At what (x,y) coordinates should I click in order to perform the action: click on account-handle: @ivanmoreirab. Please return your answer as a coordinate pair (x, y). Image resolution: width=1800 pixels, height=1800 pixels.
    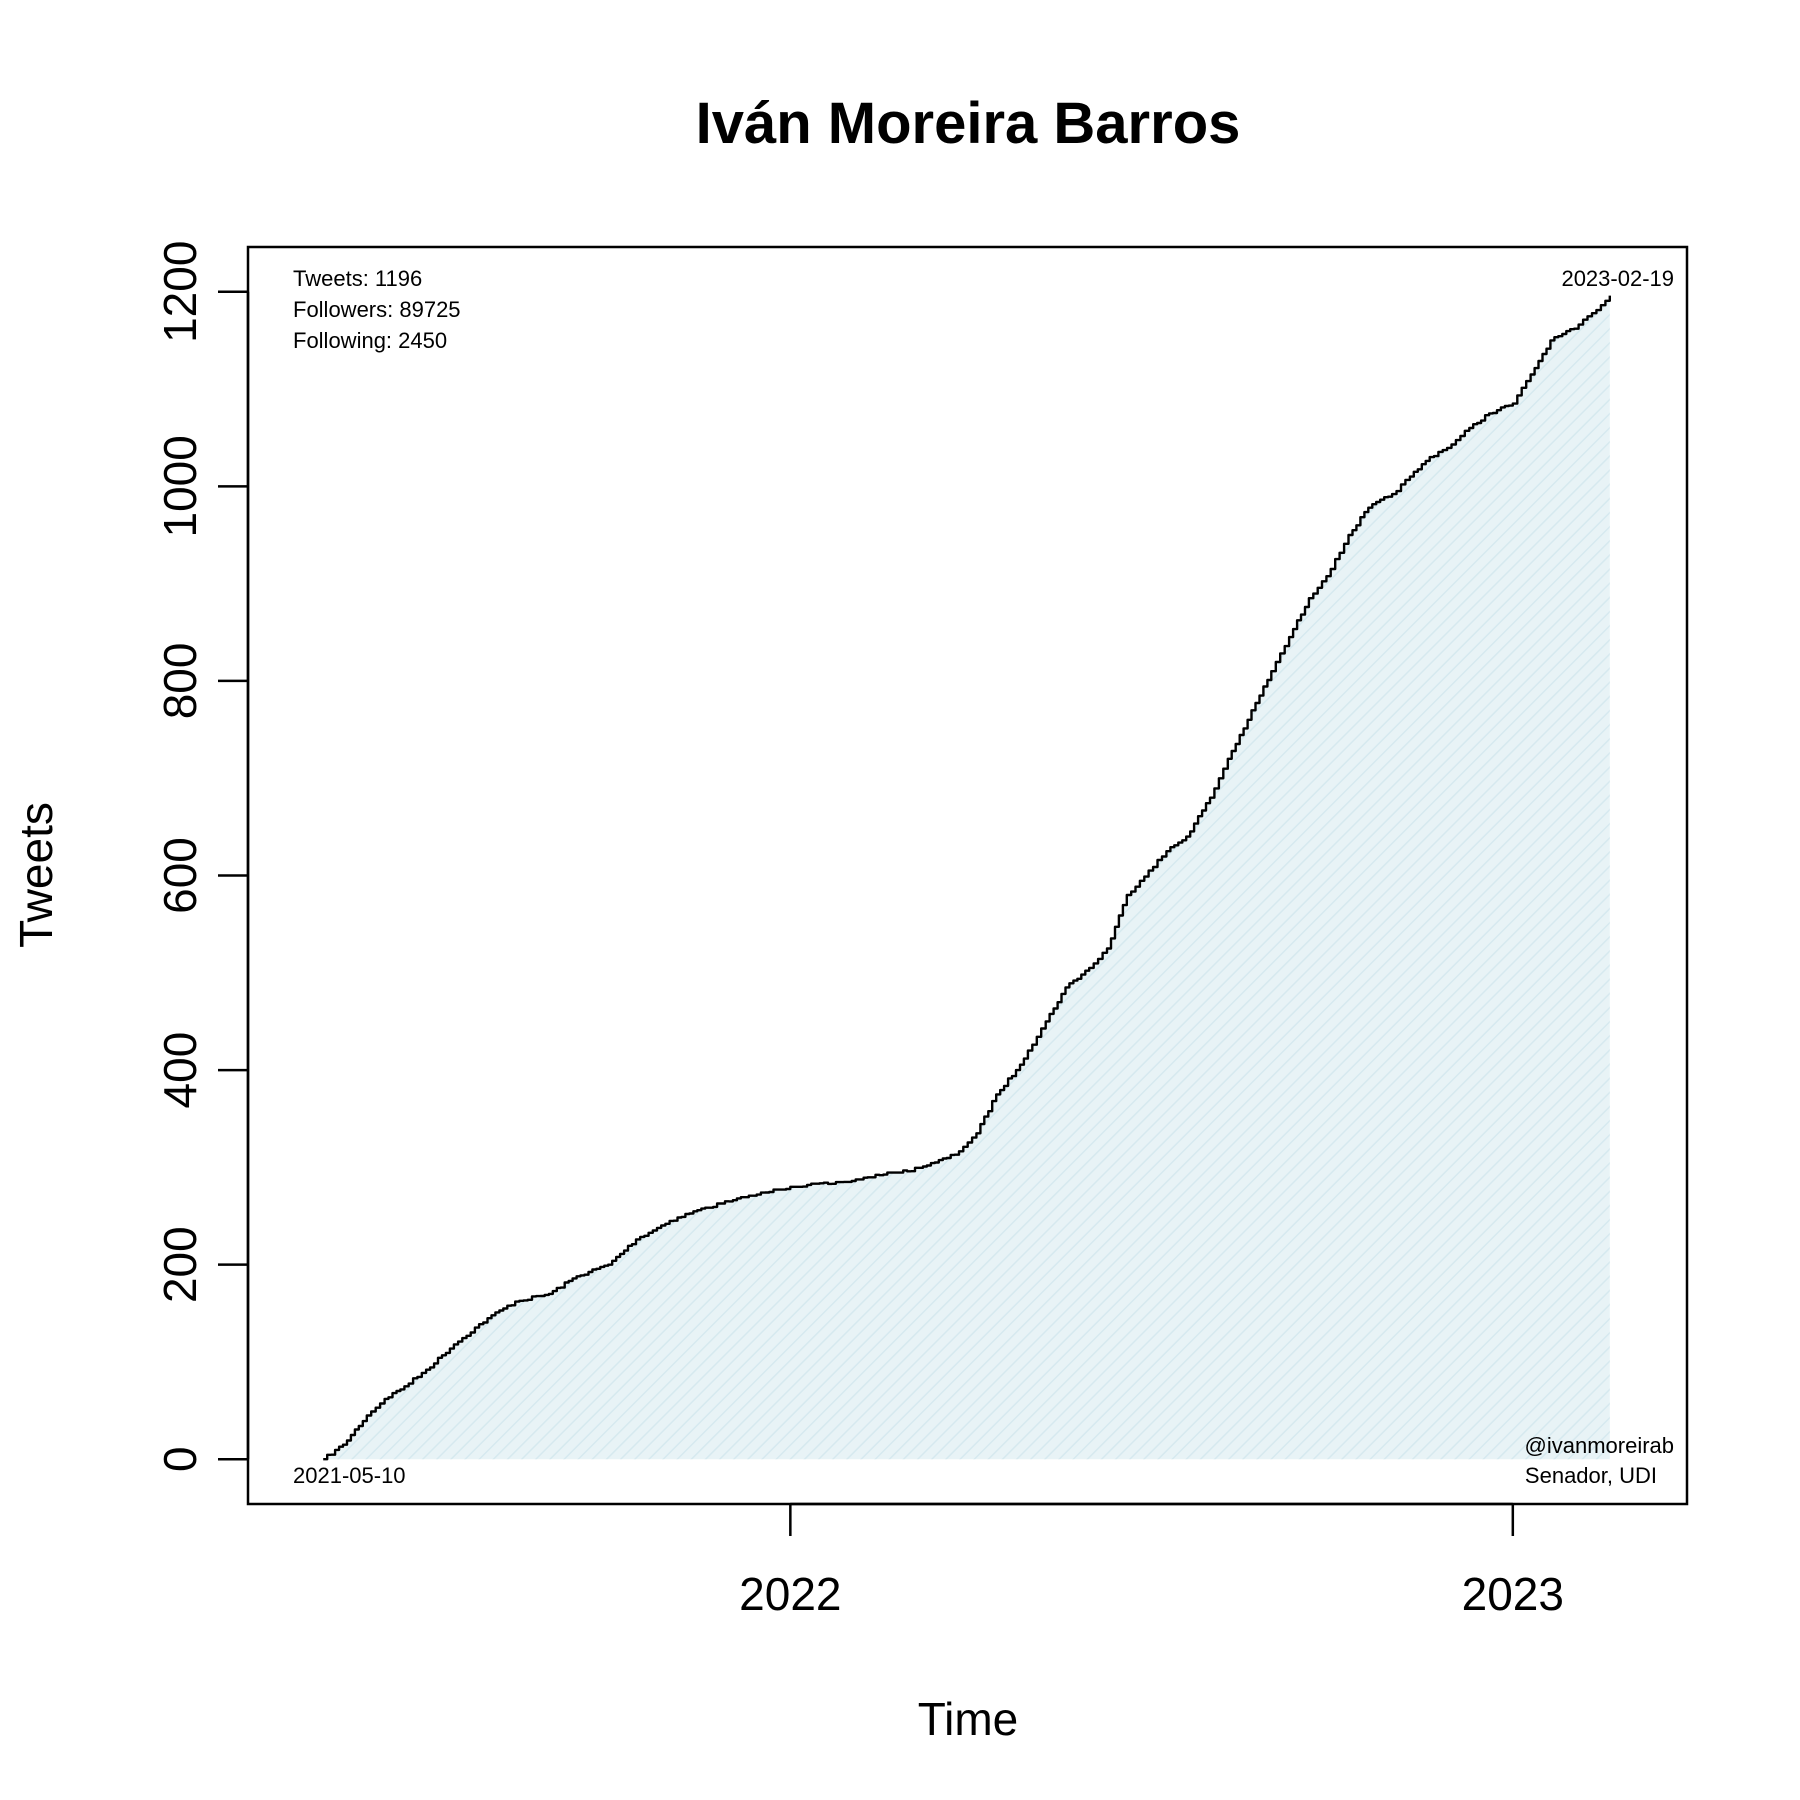
    Looking at the image, I should click on (1600, 1445).